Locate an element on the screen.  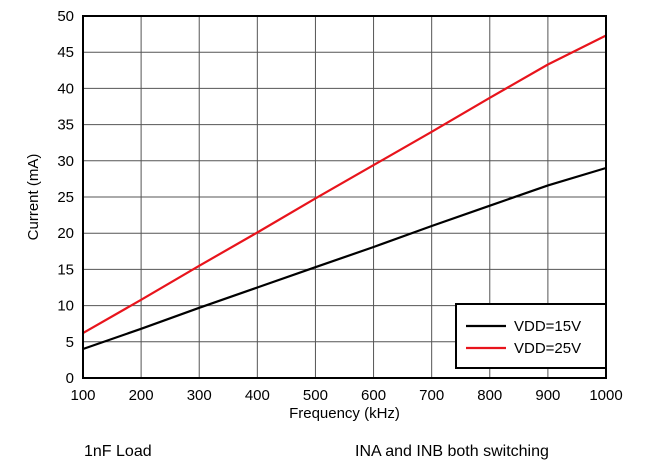
x-tick-labels: 100 200 300 400 500 600 700 800 900 1000 is located at coordinates (346, 395).